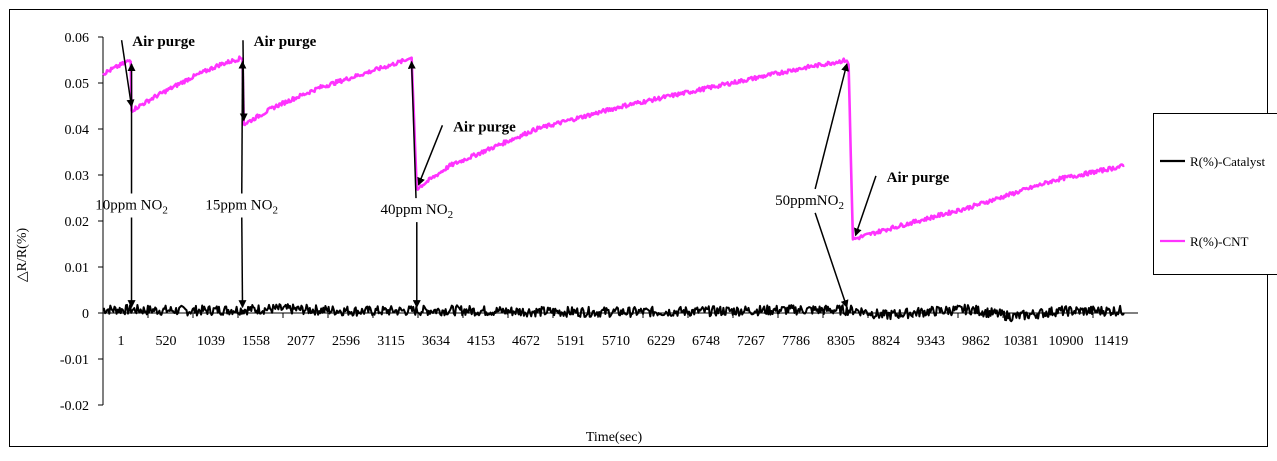  Describe the element at coordinates (77, 38) in the screenshot. I see `y-tick-label: 0.06` at that location.